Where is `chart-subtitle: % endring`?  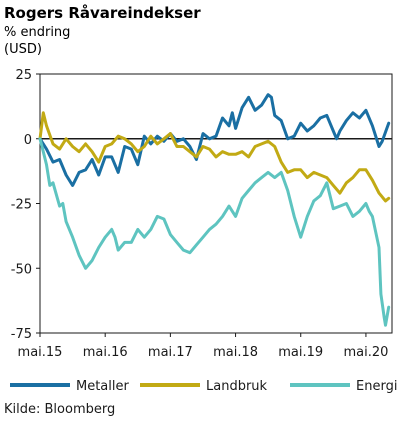
chart-subtitle: % endring is located at coordinates (37, 32).